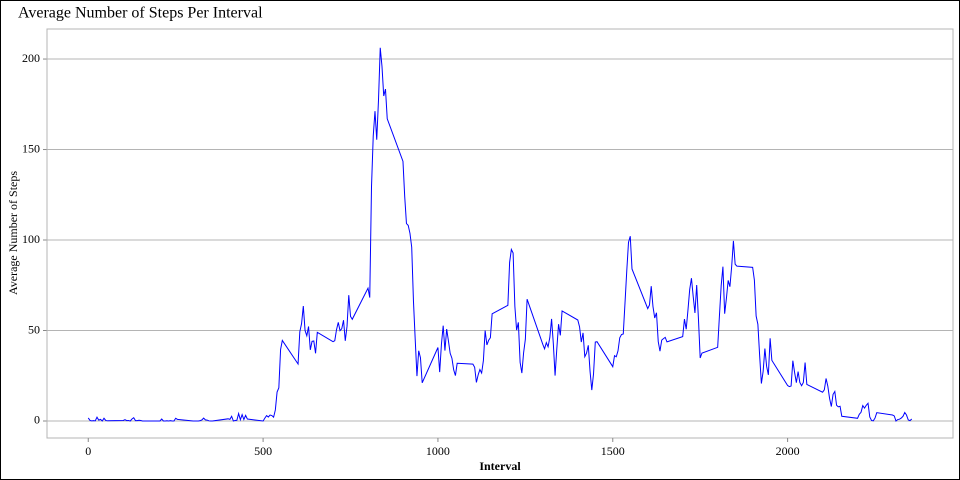  I want to click on x-tick-label: 1000, so click(438, 451).